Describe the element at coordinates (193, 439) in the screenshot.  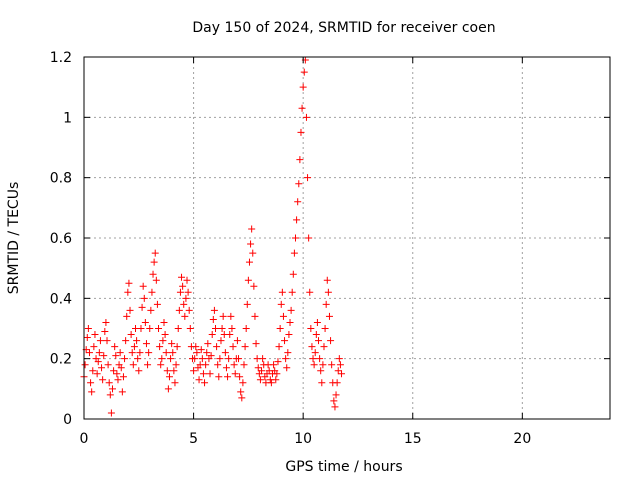
I see `x-tick-label: 5` at that location.